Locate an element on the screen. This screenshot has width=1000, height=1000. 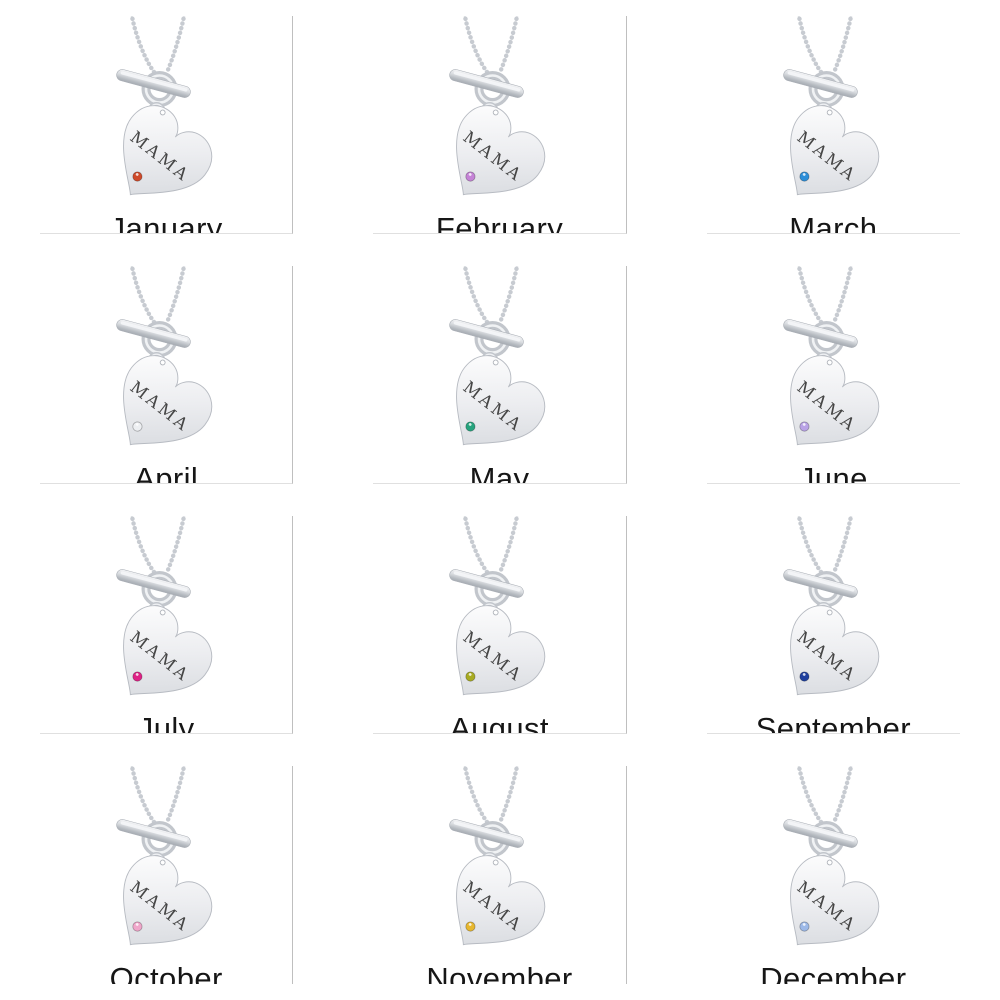
birthstone-variant-cell: MAMA July is located at coordinates (167, 625).